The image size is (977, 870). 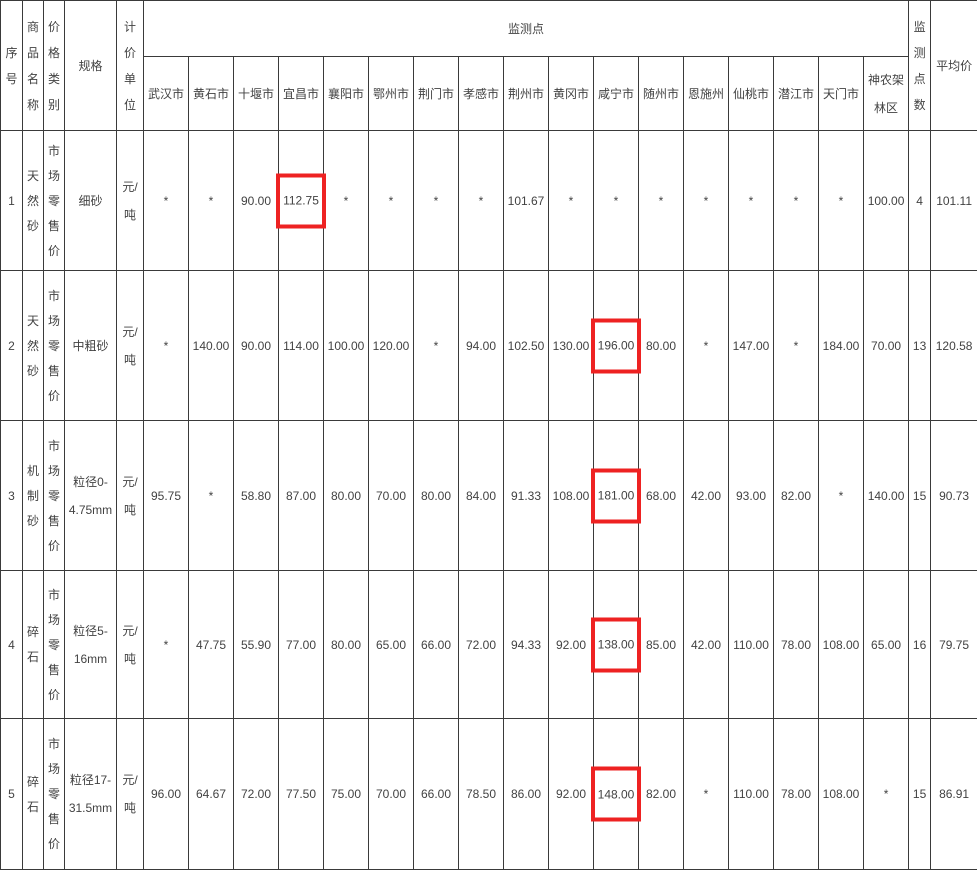 I want to click on header-average-price: 平均价, so click(x=954, y=66).